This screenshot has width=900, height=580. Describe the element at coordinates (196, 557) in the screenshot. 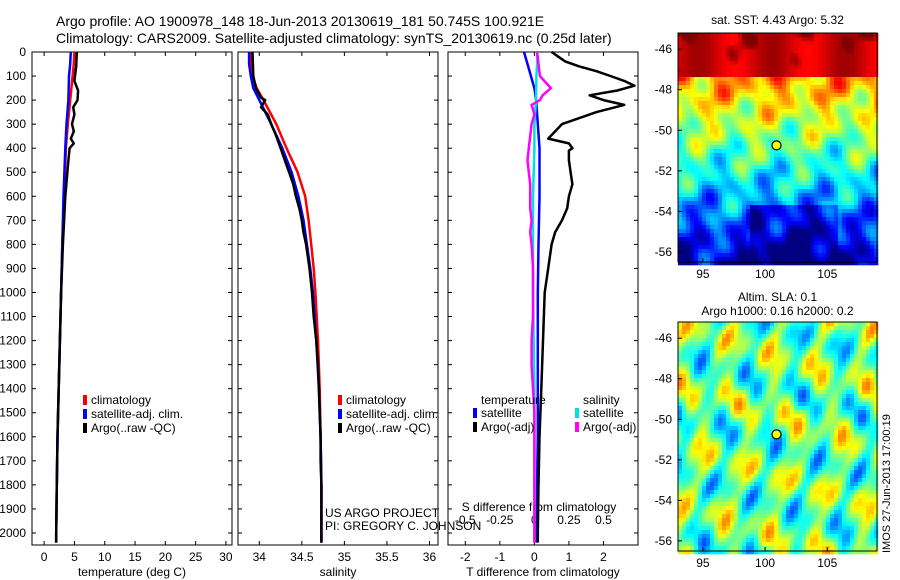

I see `x-tick-label: 25` at that location.